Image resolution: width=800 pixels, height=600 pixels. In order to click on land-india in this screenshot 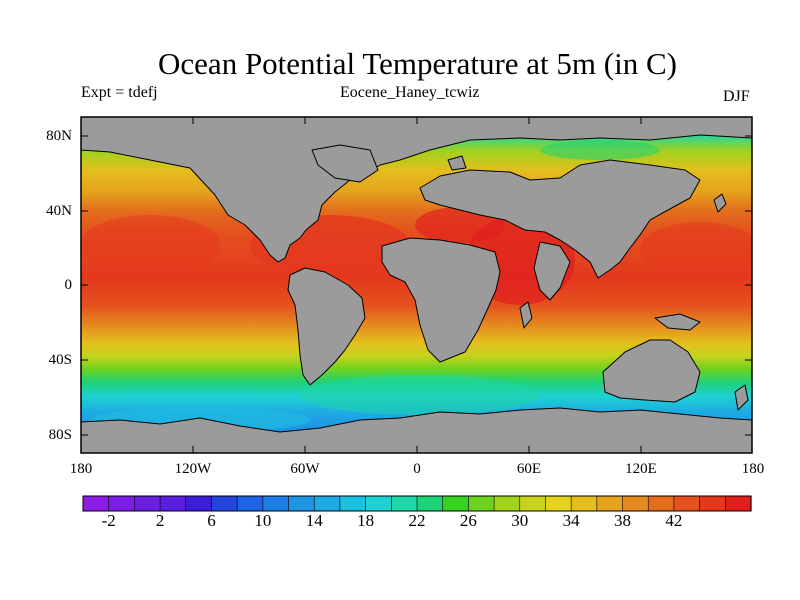, I will do `click(552, 271)`.